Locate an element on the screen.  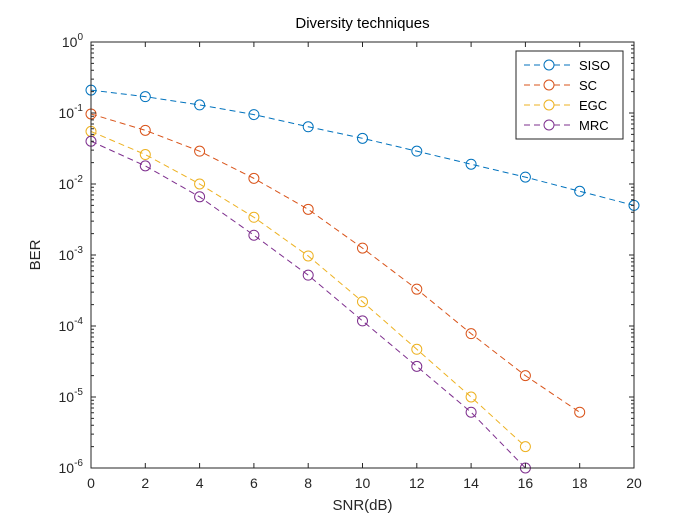
legend-marker-mrc is located at coordinates (549, 125).